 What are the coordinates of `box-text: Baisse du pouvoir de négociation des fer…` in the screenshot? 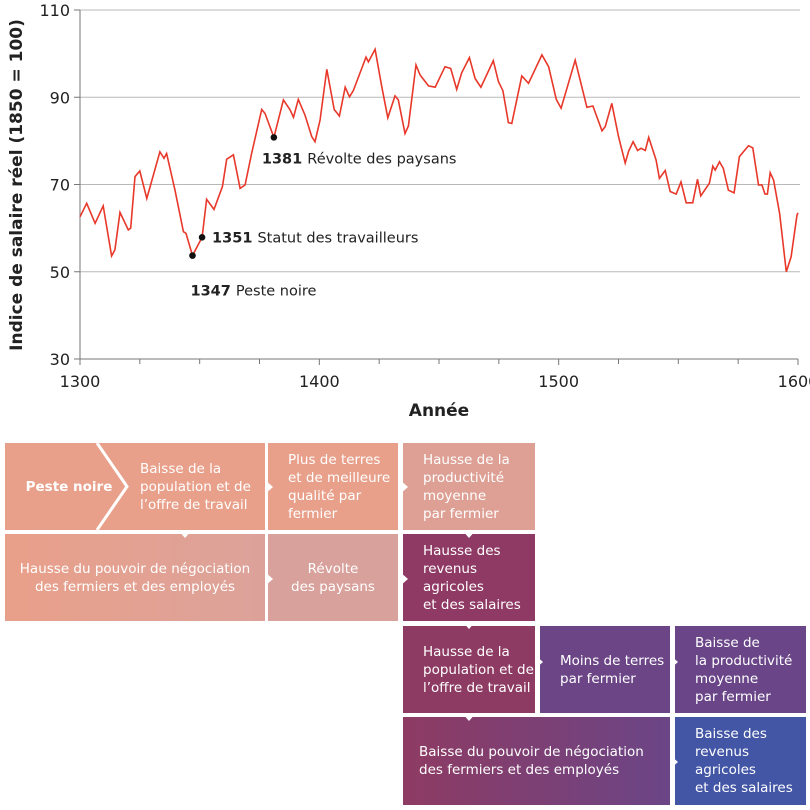 It's located at (531, 761).